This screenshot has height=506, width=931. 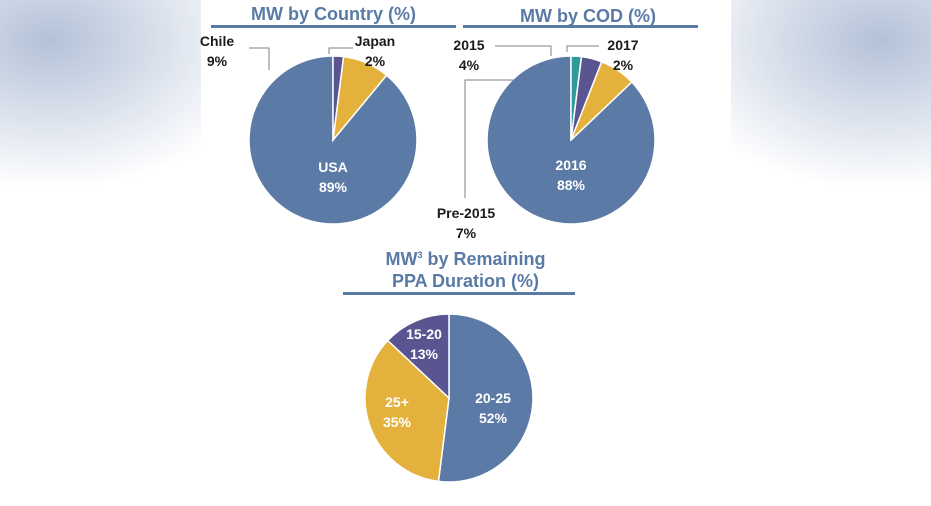 What do you see at coordinates (484, 259) in the screenshot?
I see `ppa-title-rest: by Remaining` at bounding box center [484, 259].